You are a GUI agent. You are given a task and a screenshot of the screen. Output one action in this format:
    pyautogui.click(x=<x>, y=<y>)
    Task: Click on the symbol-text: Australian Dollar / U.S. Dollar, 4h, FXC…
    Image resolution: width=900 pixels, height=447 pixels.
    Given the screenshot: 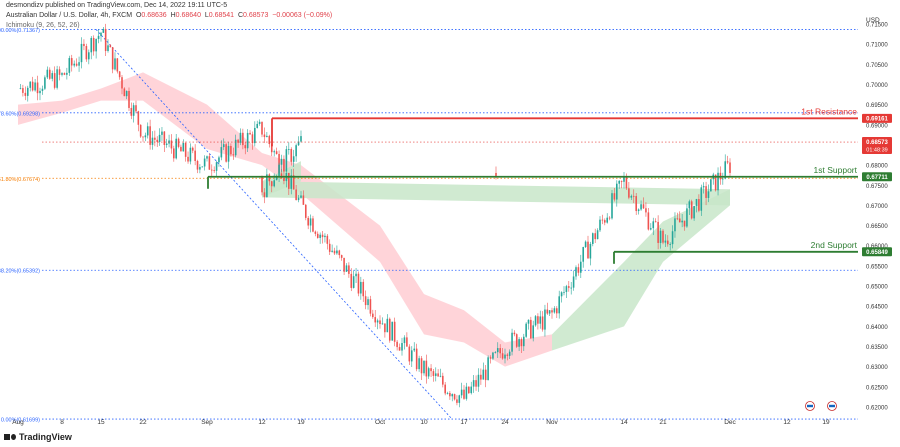 What is the action you would take?
    pyautogui.click(x=69, y=15)
    